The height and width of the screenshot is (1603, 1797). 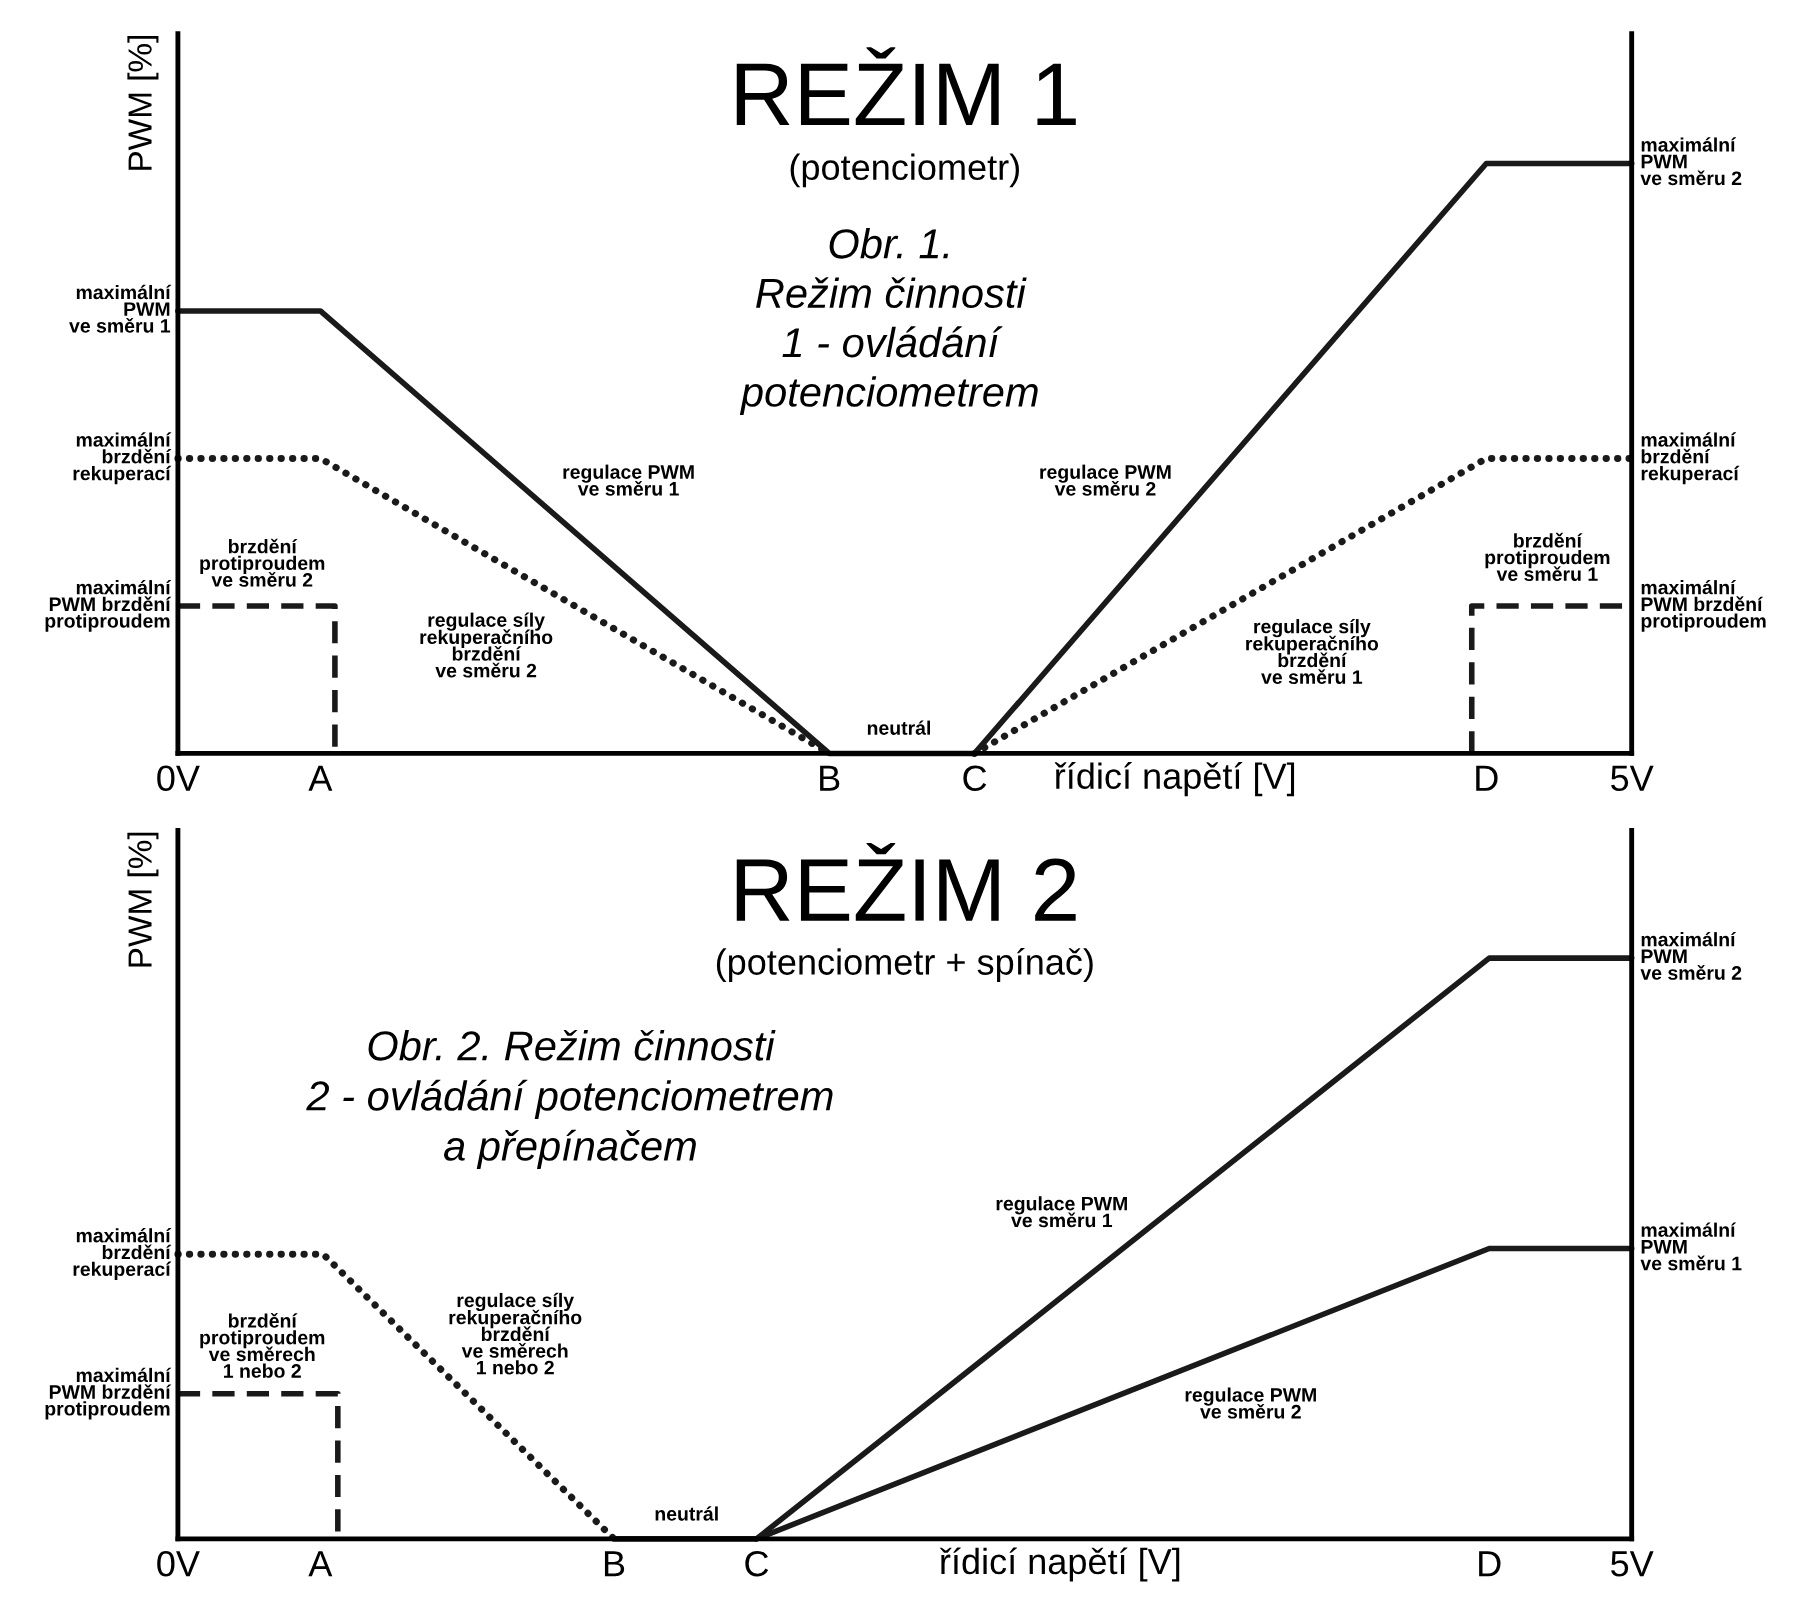 What do you see at coordinates (904, 170) in the screenshot?
I see `chart-subtitle: (potenciometr)` at bounding box center [904, 170].